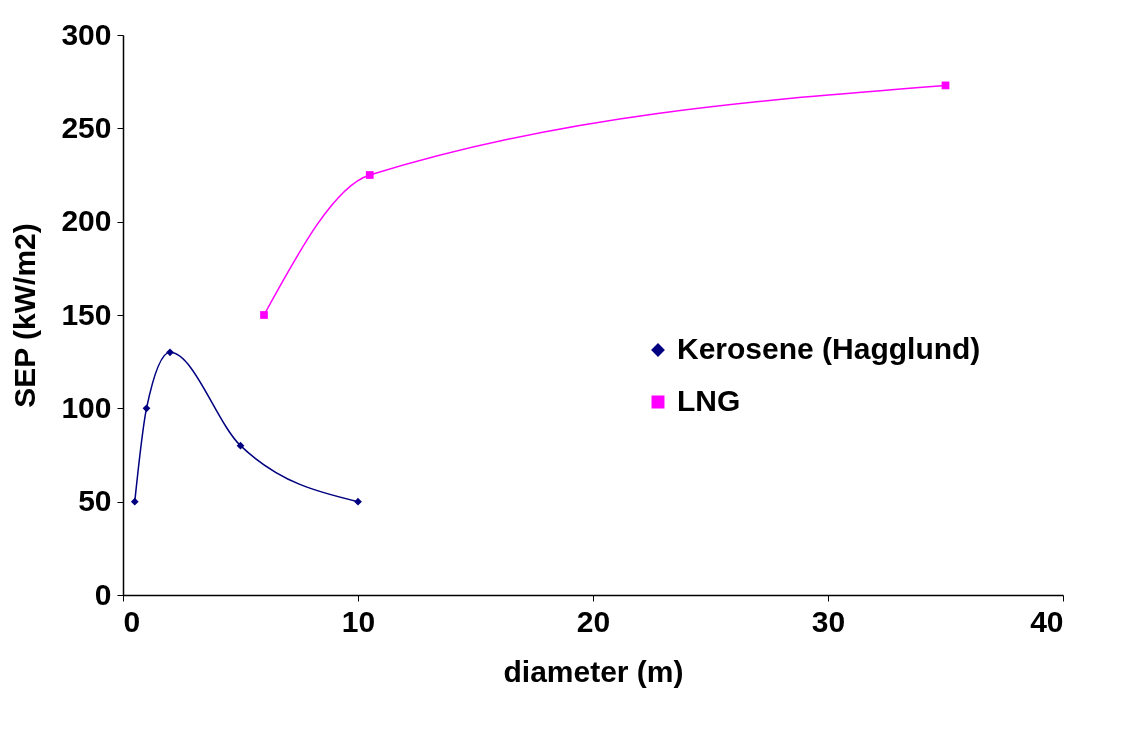 Image resolution: width=1143 pixels, height=734 pixels. I want to click on x-tick-label: 10, so click(358, 621).